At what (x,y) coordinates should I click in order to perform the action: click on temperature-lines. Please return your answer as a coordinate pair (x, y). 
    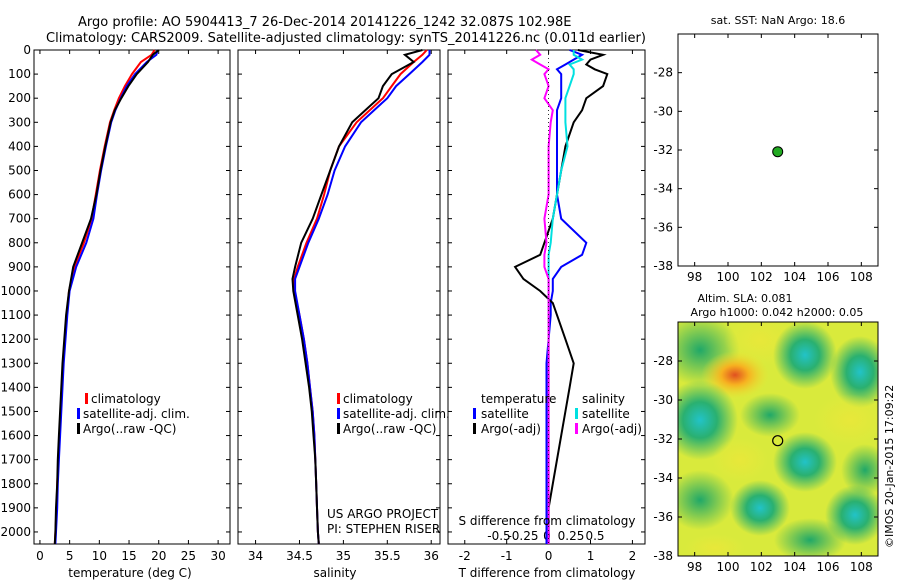
    Looking at the image, I should click on (106, 297).